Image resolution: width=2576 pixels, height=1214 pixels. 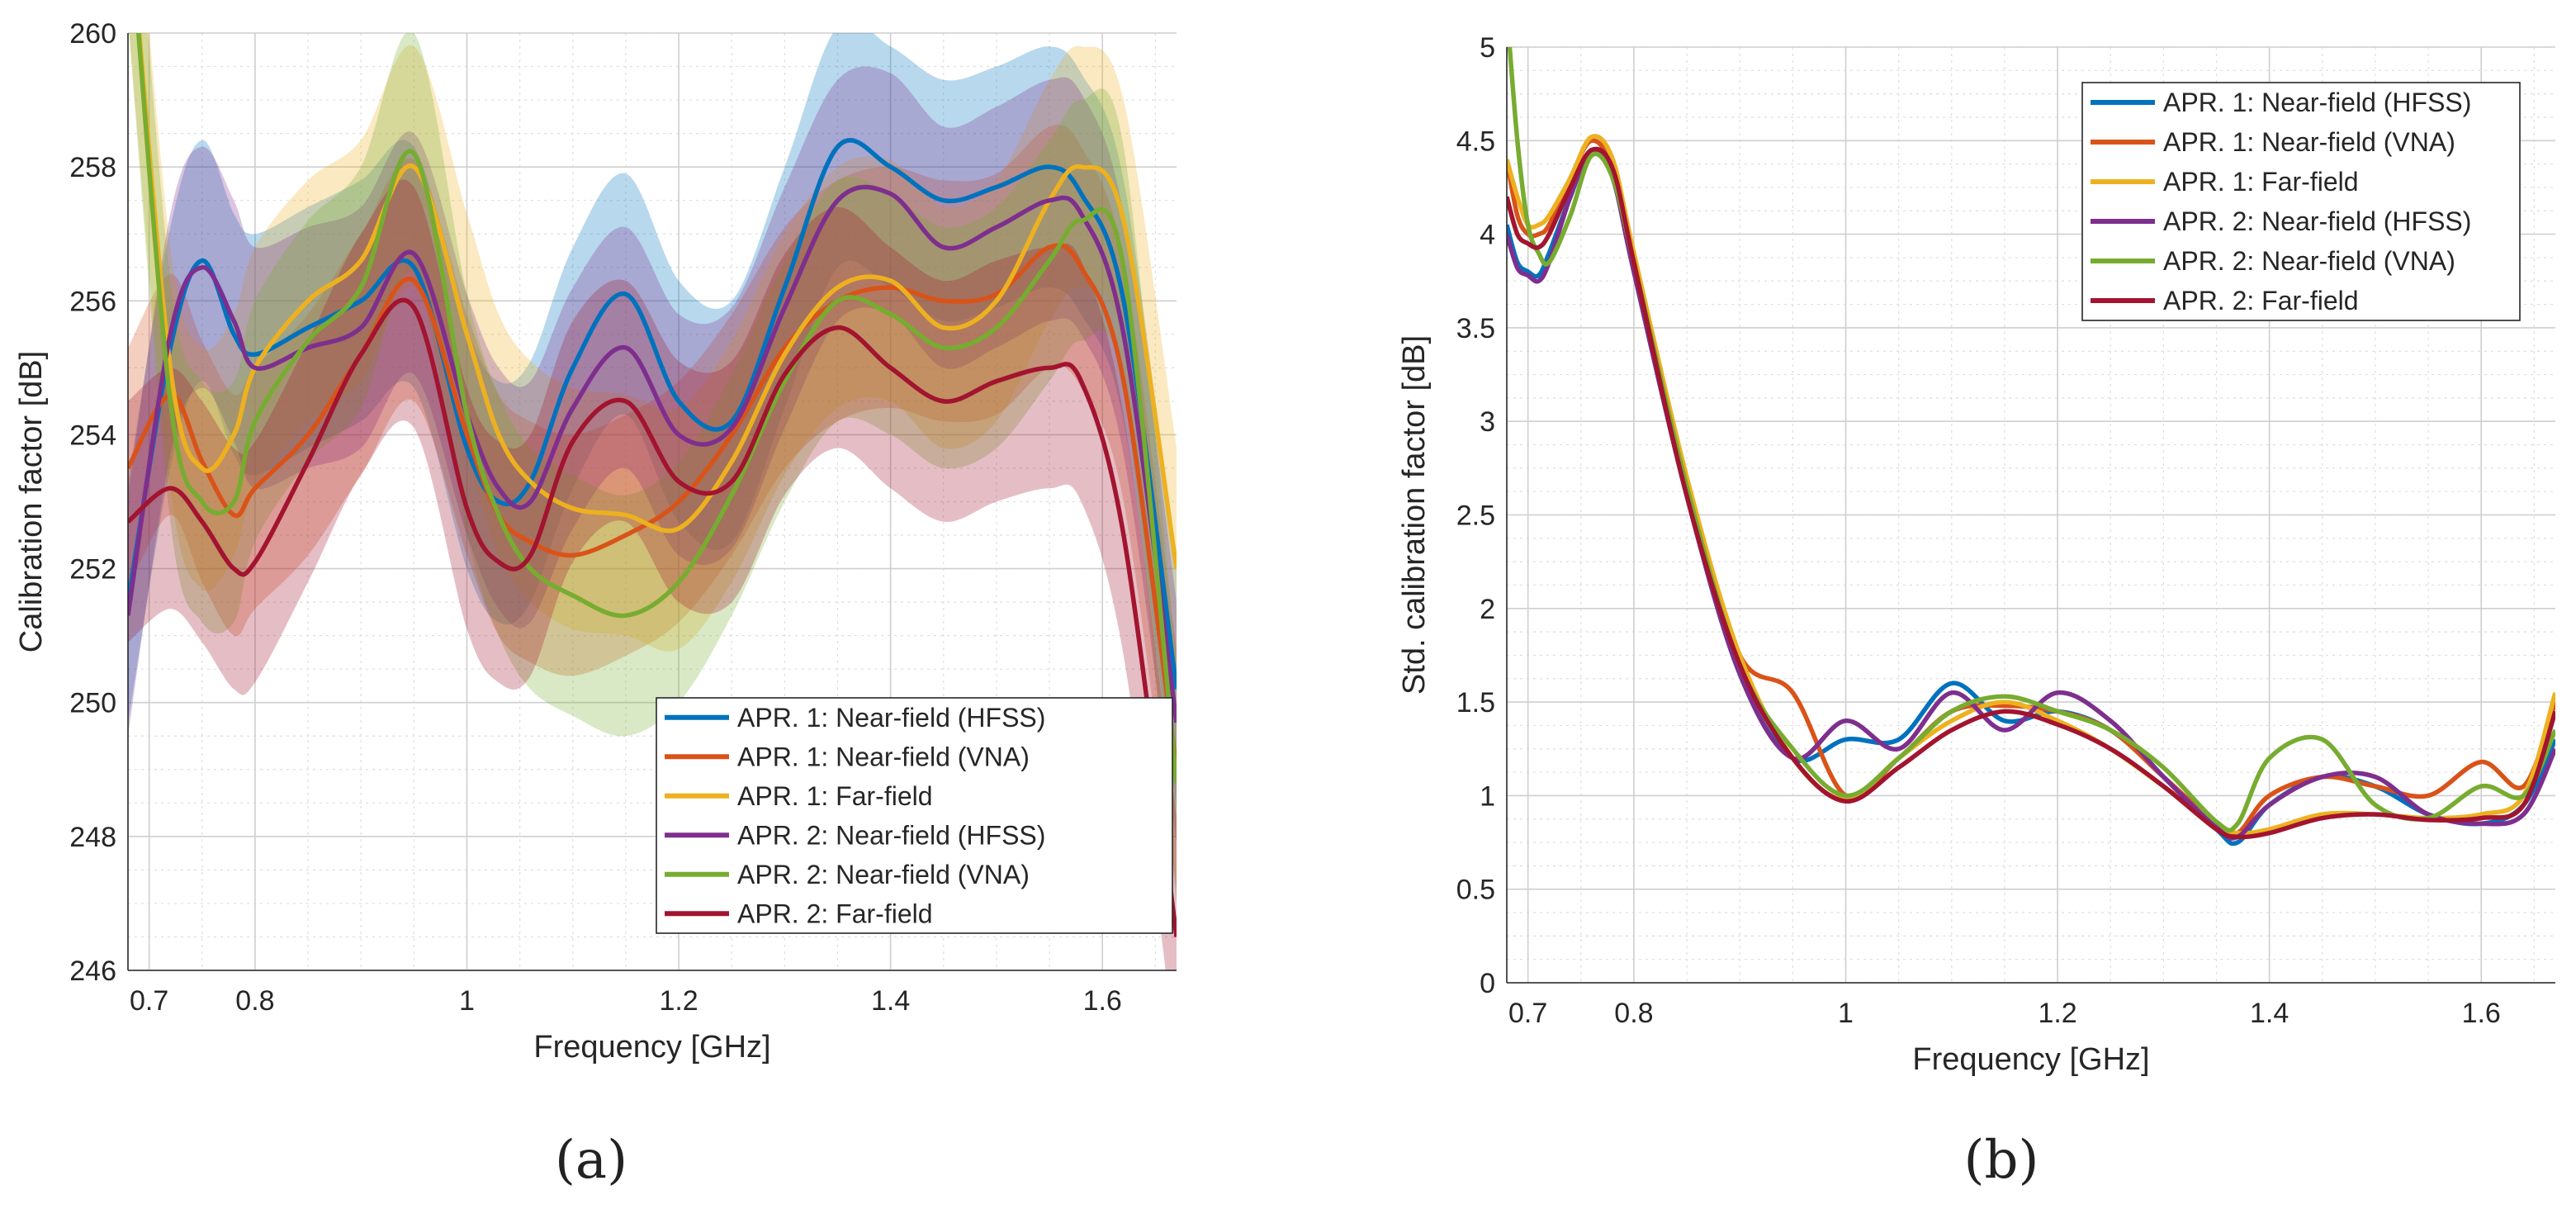 What do you see at coordinates (1475, 328) in the screenshot?
I see `y-tick-label: 3.5` at bounding box center [1475, 328].